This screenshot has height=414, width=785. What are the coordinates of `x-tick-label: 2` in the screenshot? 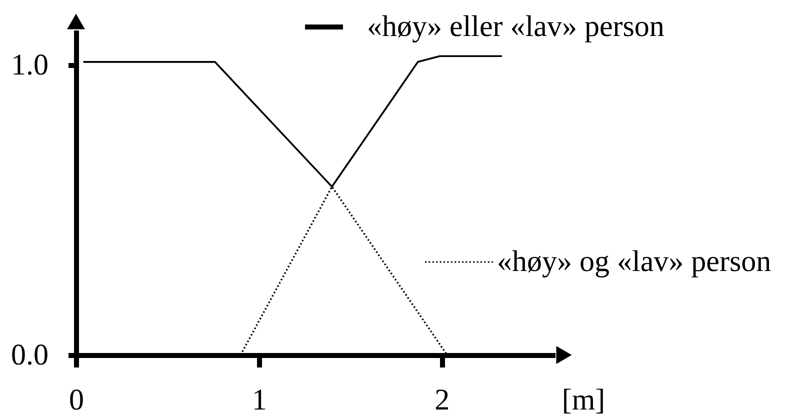 It's located at (442, 399).